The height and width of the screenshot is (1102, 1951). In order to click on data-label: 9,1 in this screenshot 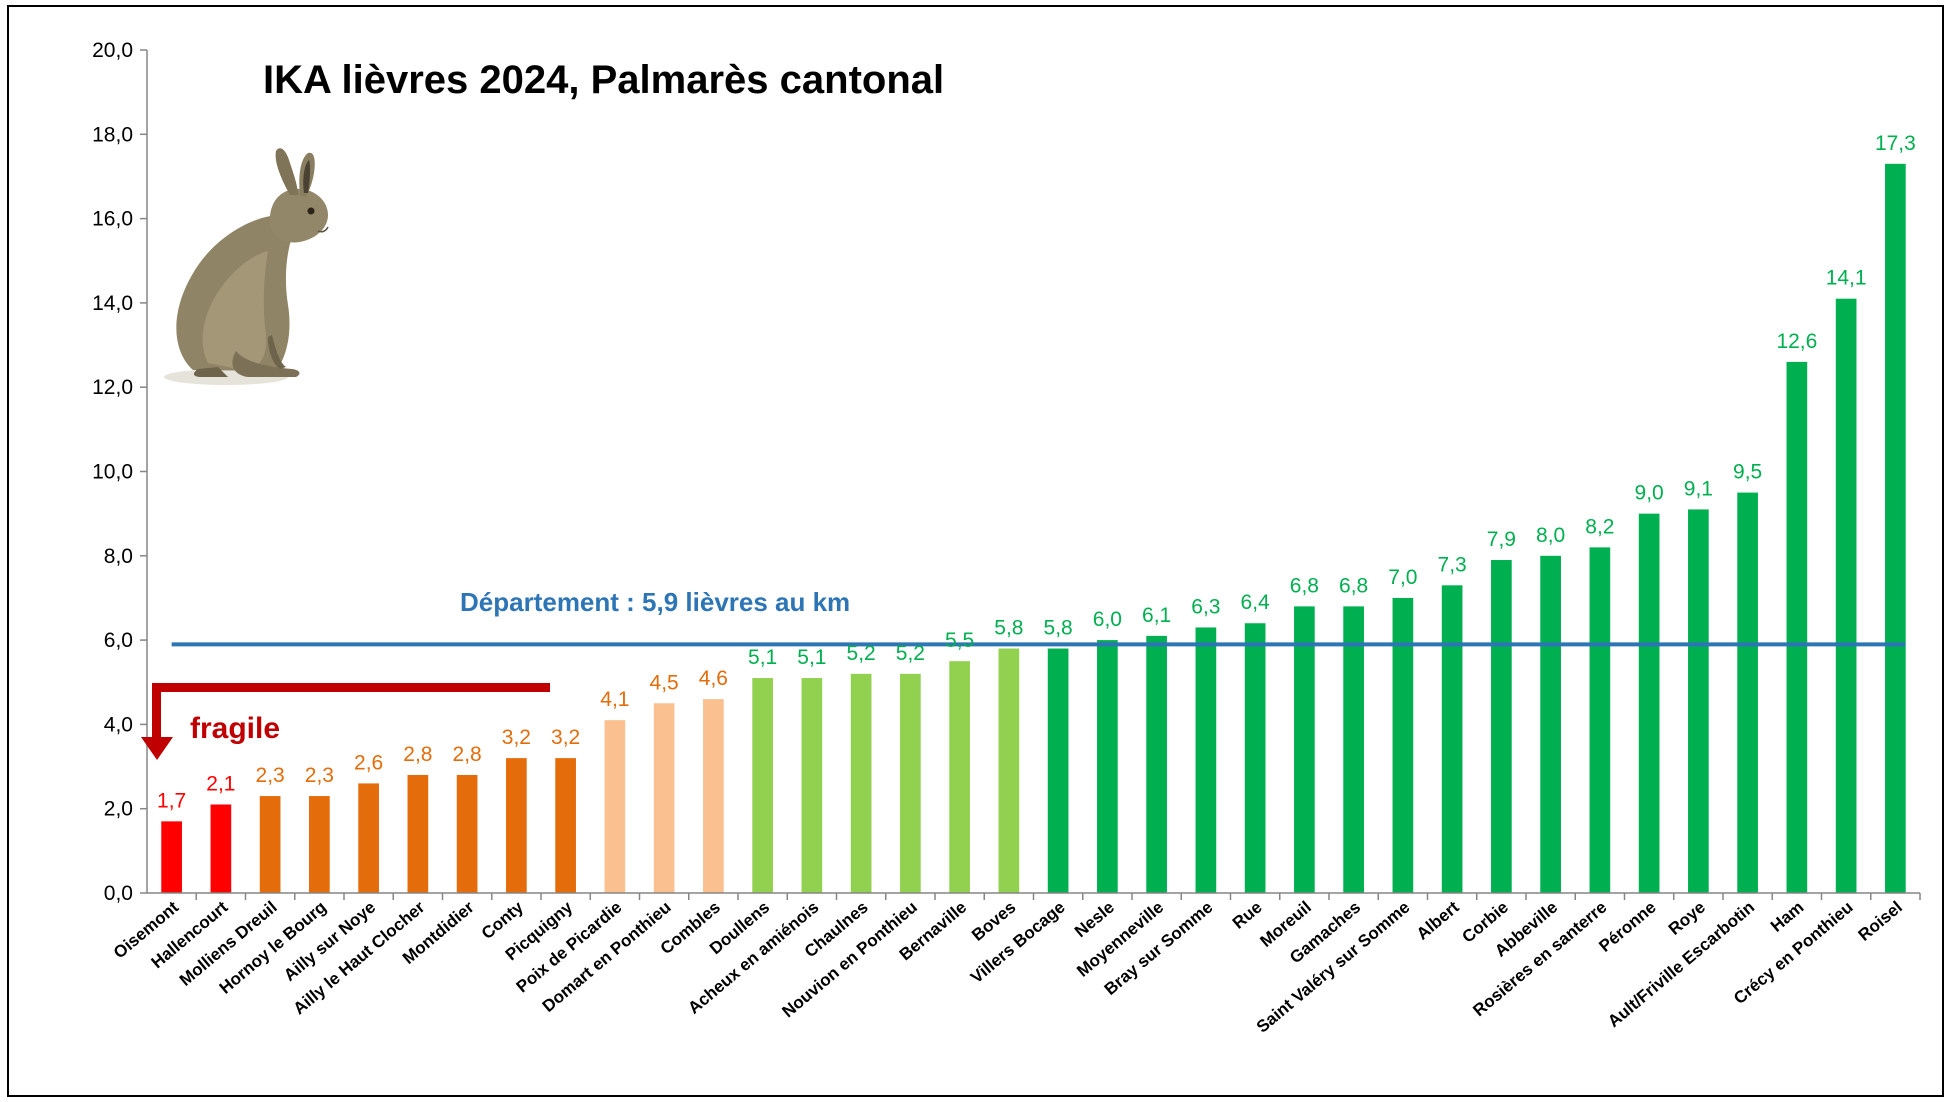, I will do `click(1698, 488)`.